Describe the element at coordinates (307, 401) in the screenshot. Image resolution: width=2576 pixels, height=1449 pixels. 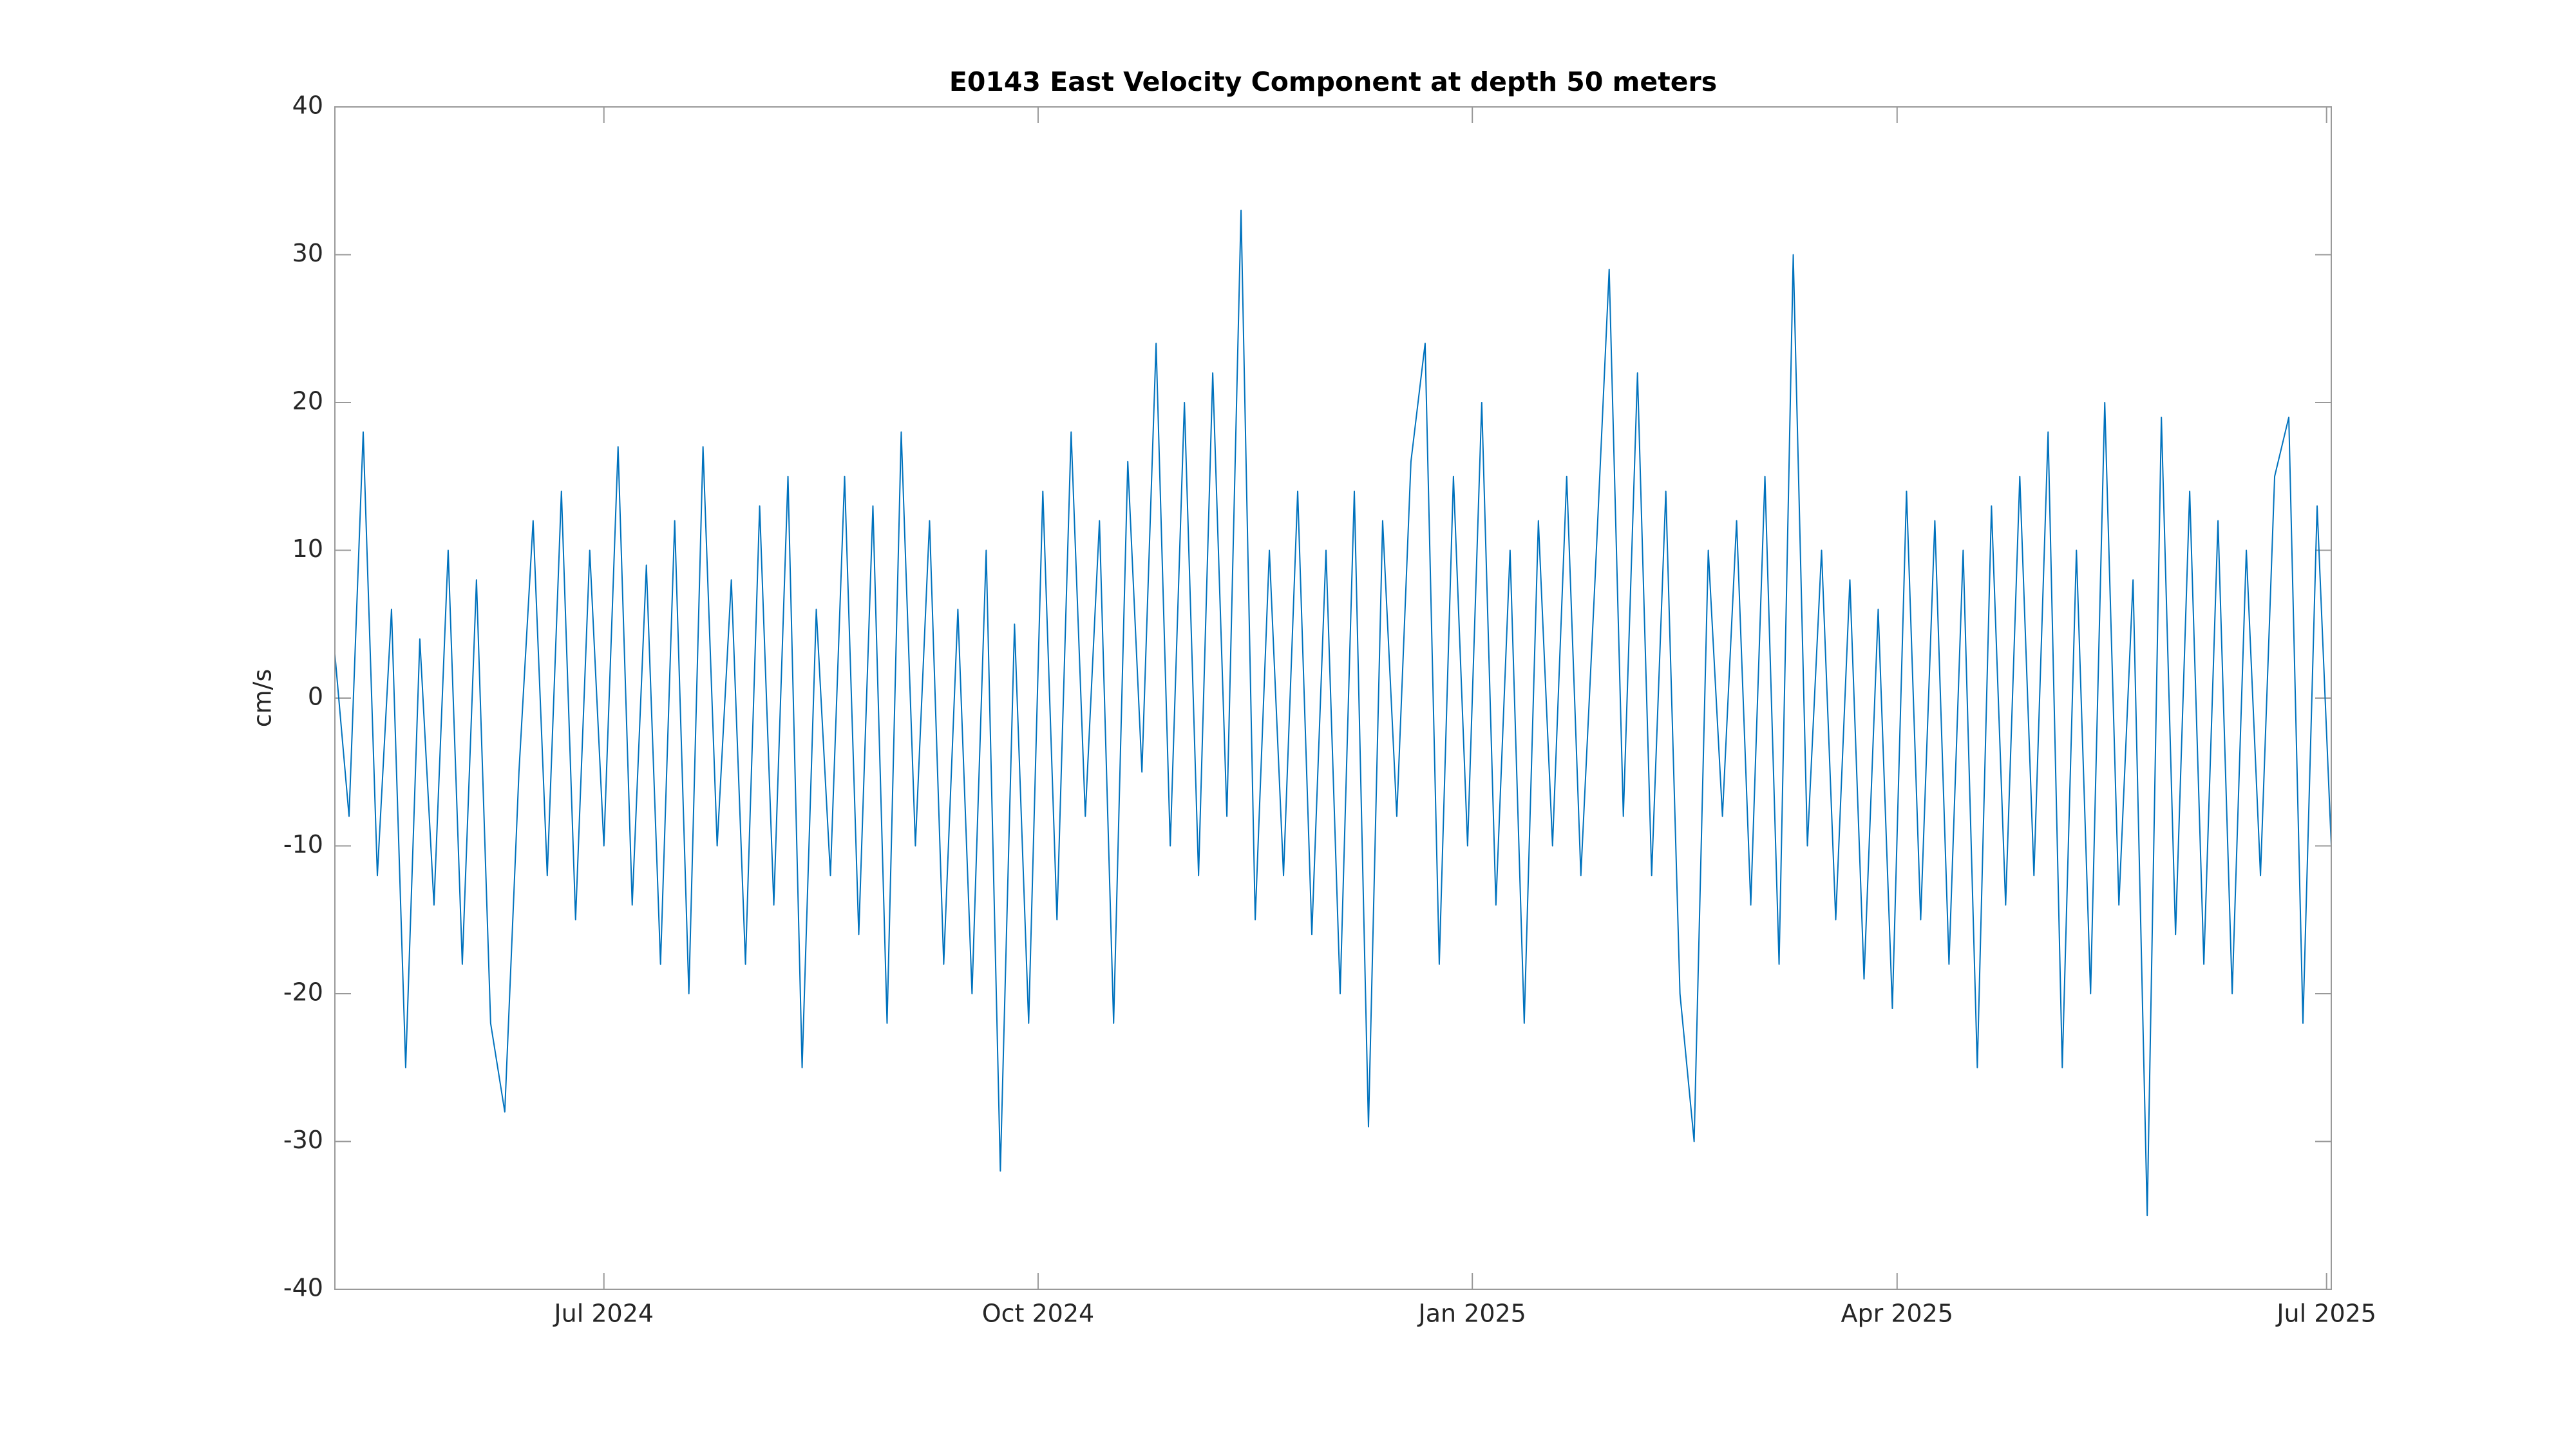
I see `y-tick-label: 20` at that location.